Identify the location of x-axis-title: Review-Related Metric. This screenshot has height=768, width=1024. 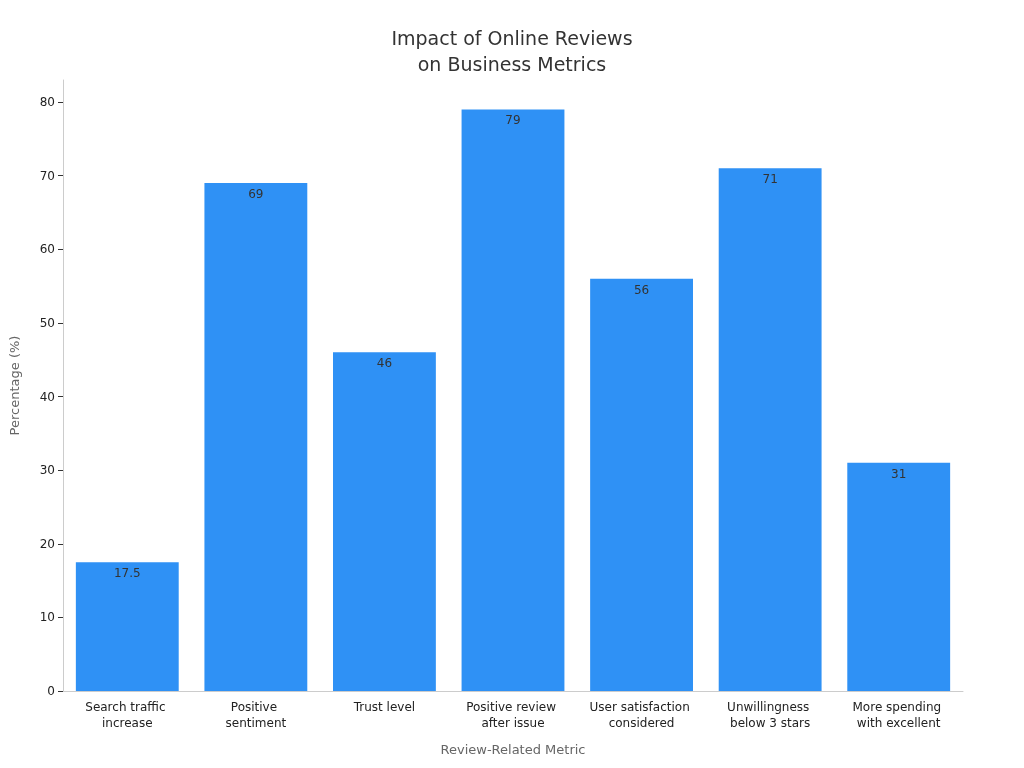
(513, 749).